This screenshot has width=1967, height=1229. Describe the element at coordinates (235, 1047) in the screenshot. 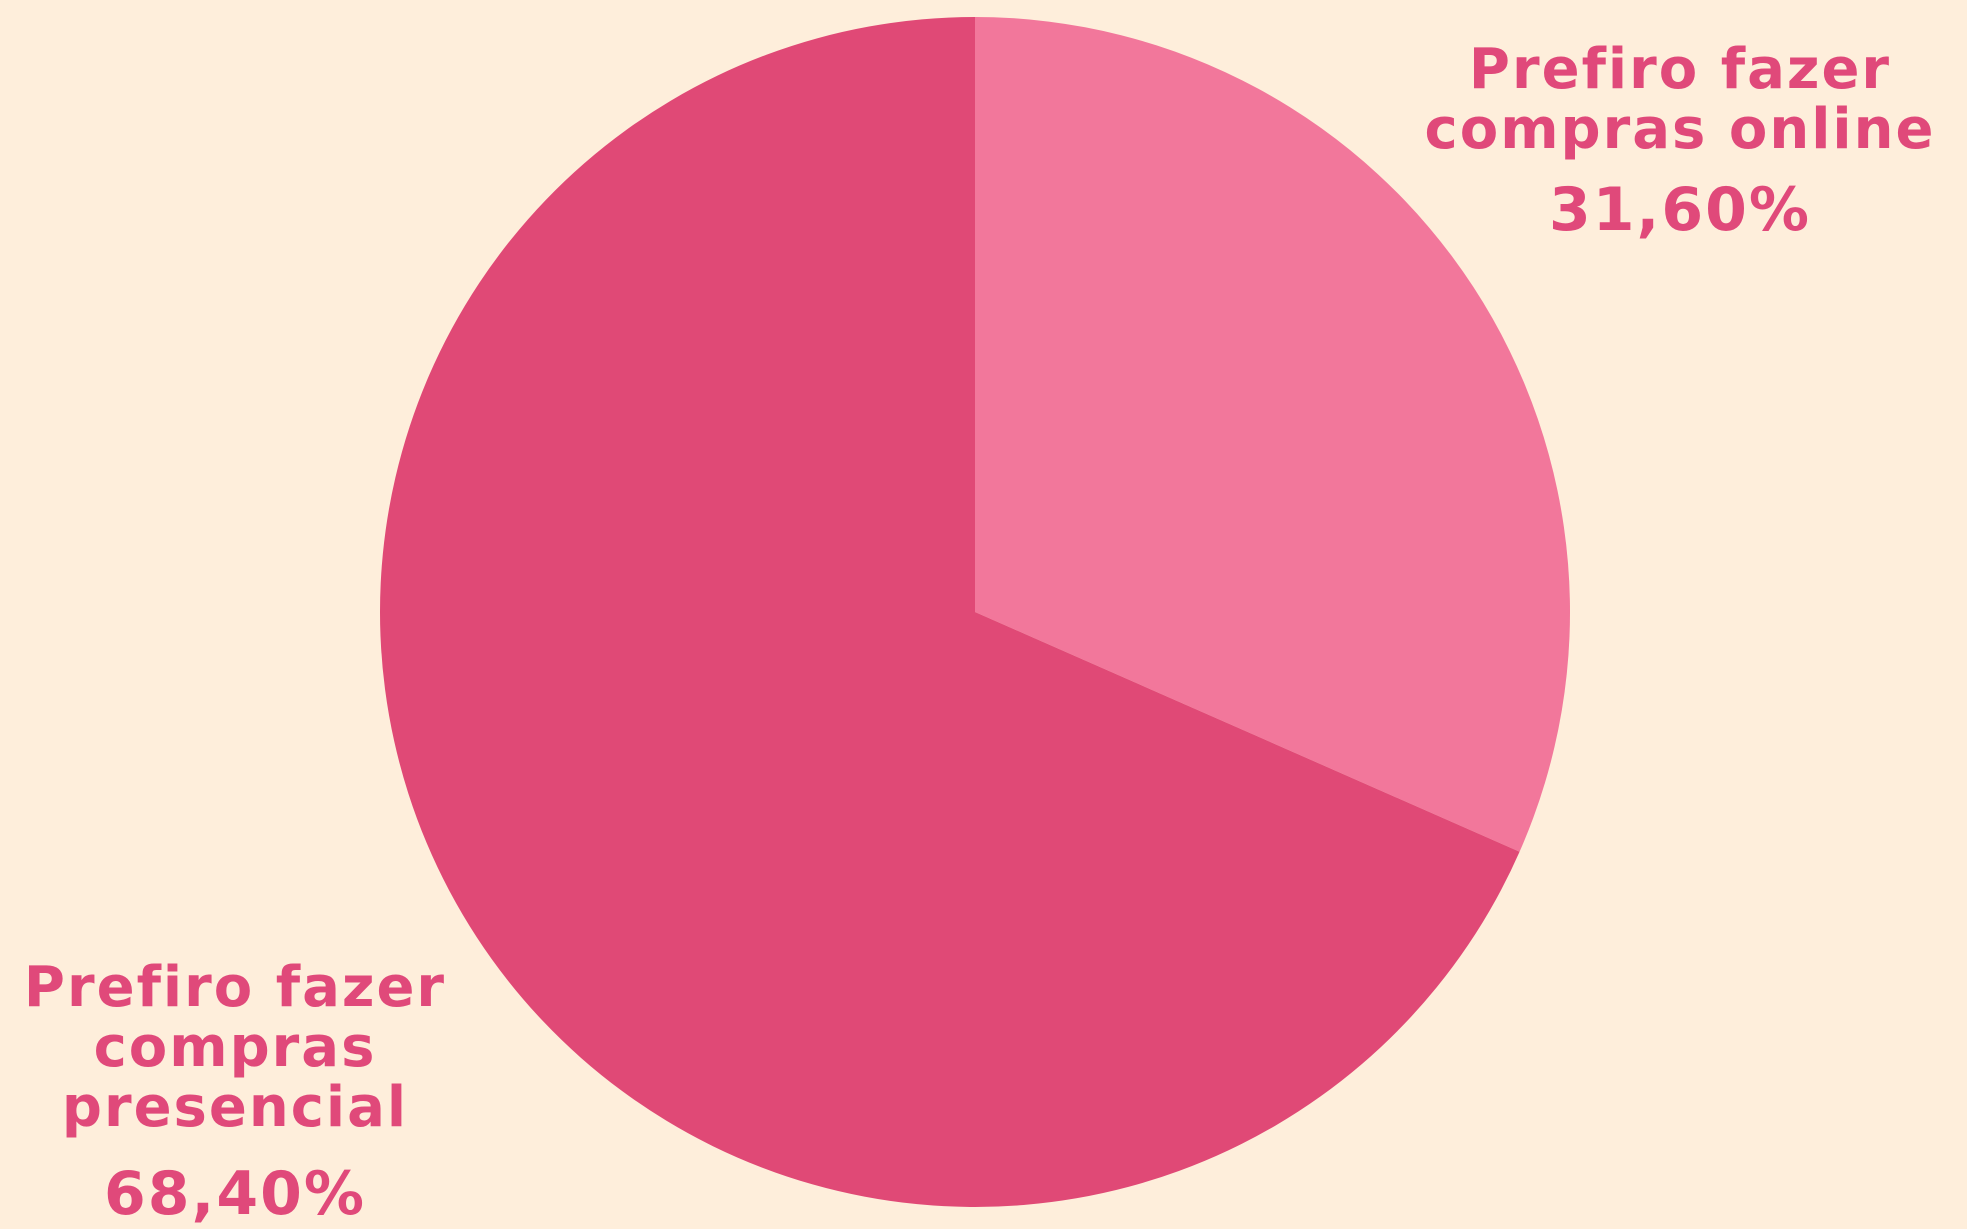

I see `slice-name-presencial: Prefiro fazer compras presencial` at that location.